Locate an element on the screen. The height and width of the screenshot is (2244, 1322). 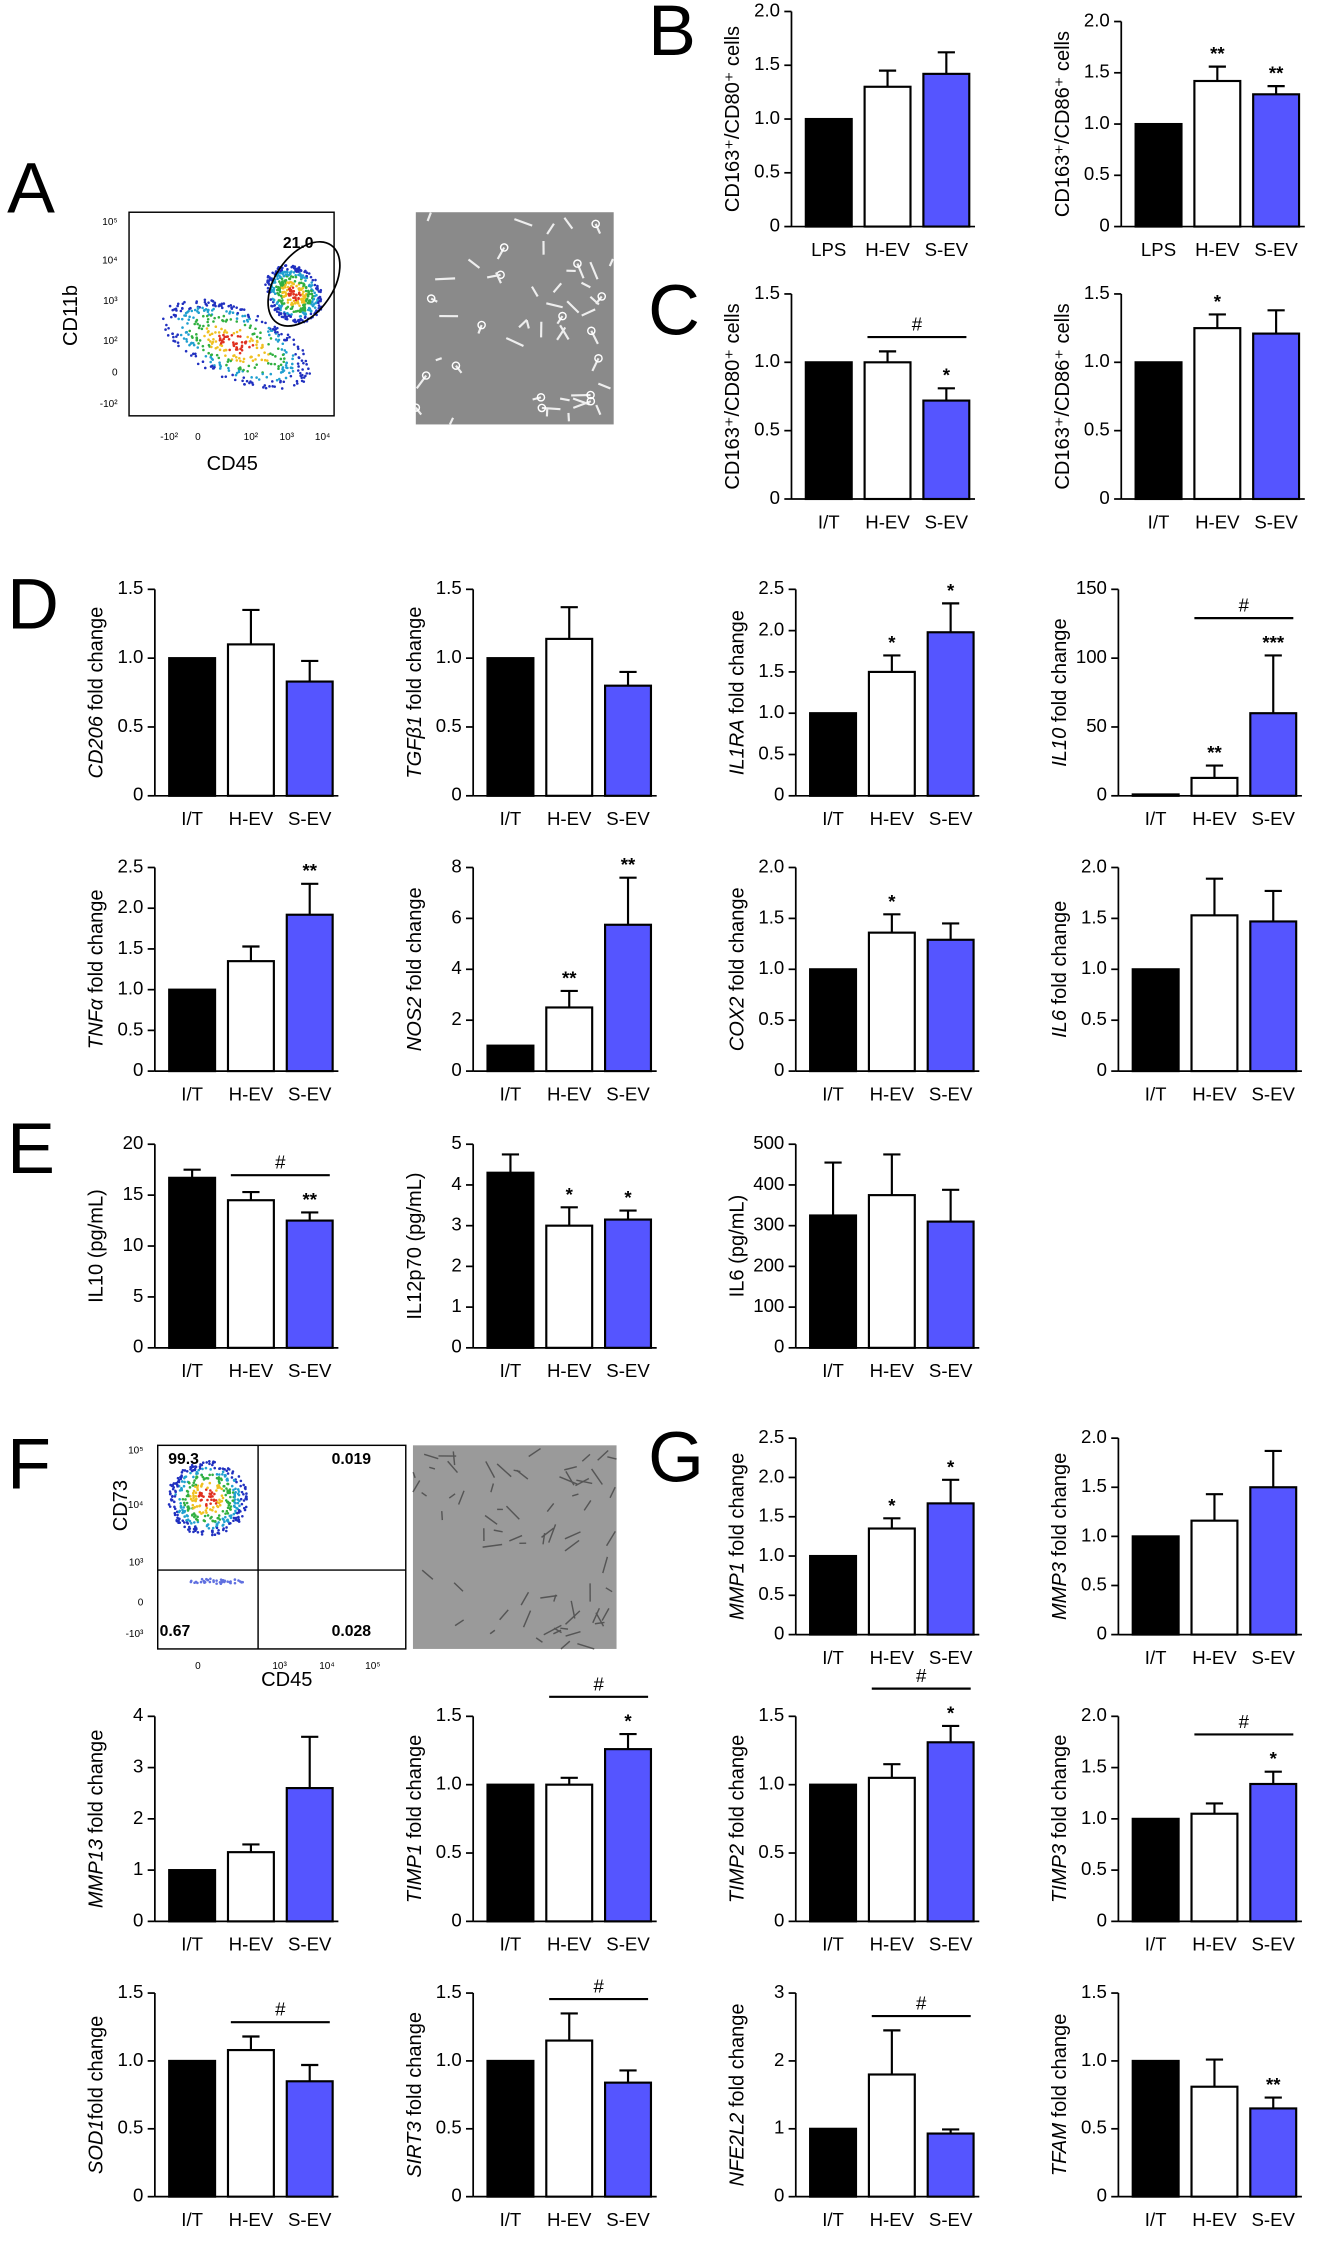
y-tick-label: 2 is located at coordinates (456, 1264).